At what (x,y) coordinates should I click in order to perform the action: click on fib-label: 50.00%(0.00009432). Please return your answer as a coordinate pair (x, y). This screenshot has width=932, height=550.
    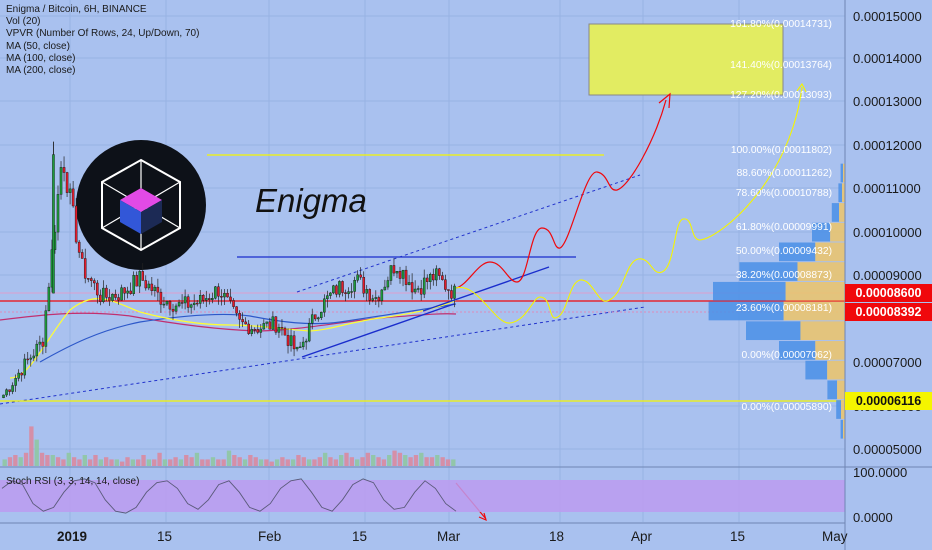
    Looking at the image, I should click on (784, 251).